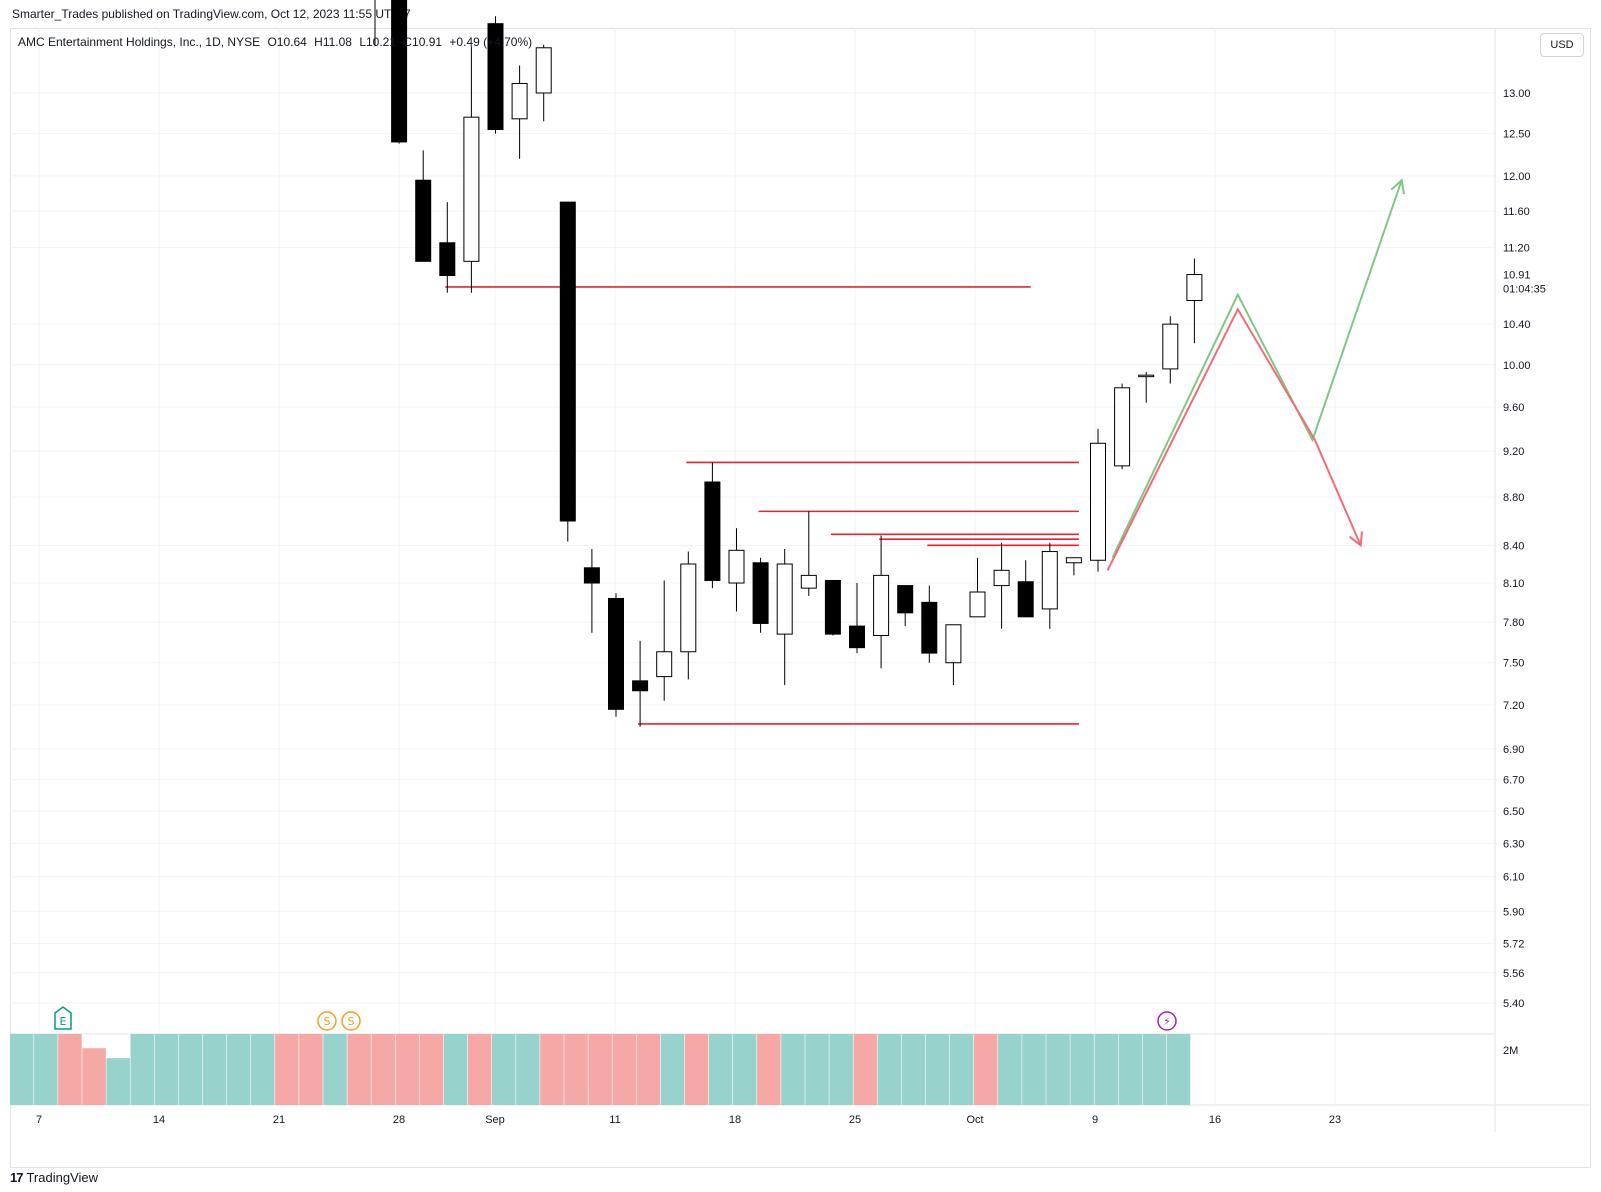  Describe the element at coordinates (762, 505) in the screenshot. I see `support-resistance-levels` at that location.